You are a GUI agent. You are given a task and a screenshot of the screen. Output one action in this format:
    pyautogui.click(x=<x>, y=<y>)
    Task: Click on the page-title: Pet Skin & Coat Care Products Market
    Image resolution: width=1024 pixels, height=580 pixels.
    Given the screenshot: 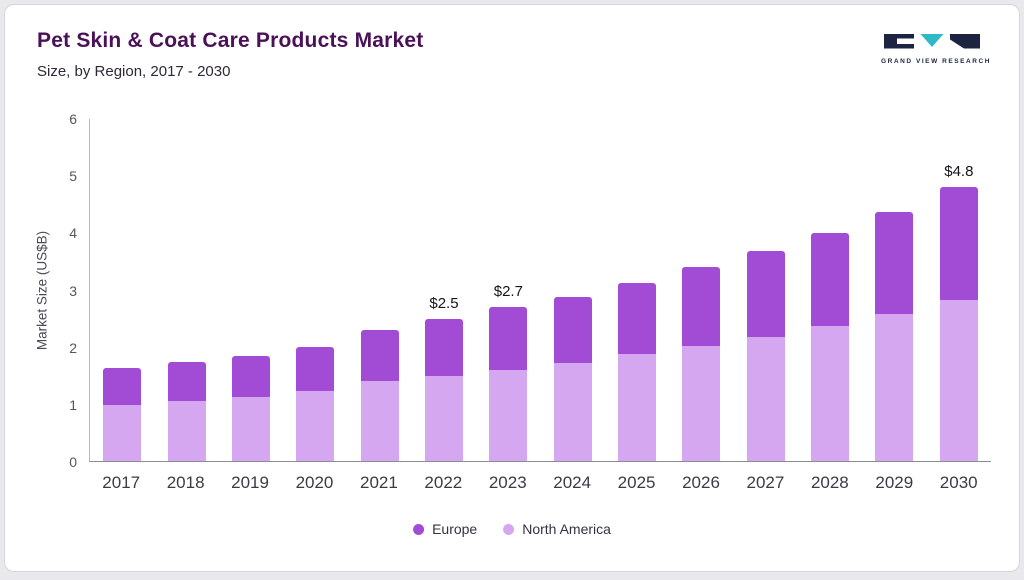 What is the action you would take?
    pyautogui.click(x=230, y=40)
    